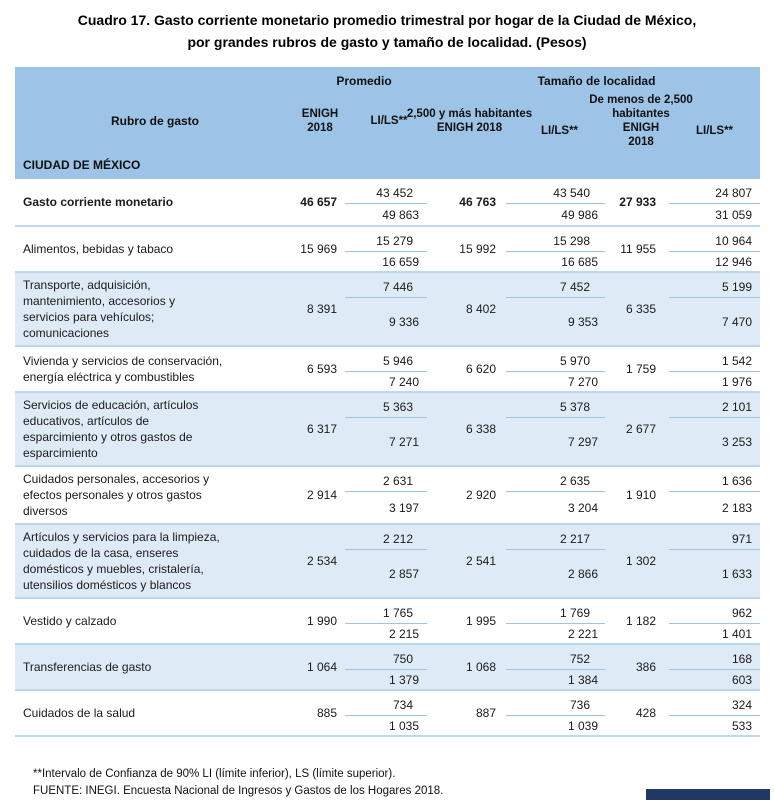 The width and height of the screenshot is (774, 812). What do you see at coordinates (733, 261) in the screenshot?
I see `ls-rural-value: 12 946` at bounding box center [733, 261].